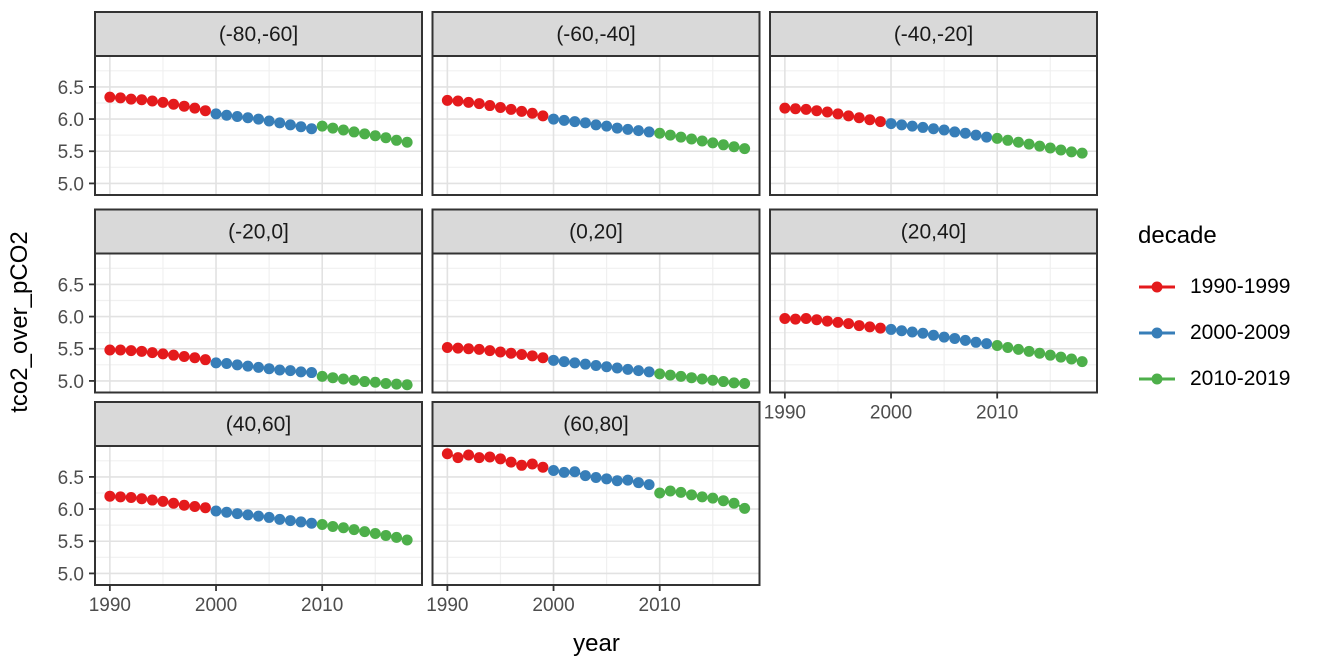 Image resolution: width=1344 pixels, height=672 pixels. I want to click on panel-background, so click(596, 323).